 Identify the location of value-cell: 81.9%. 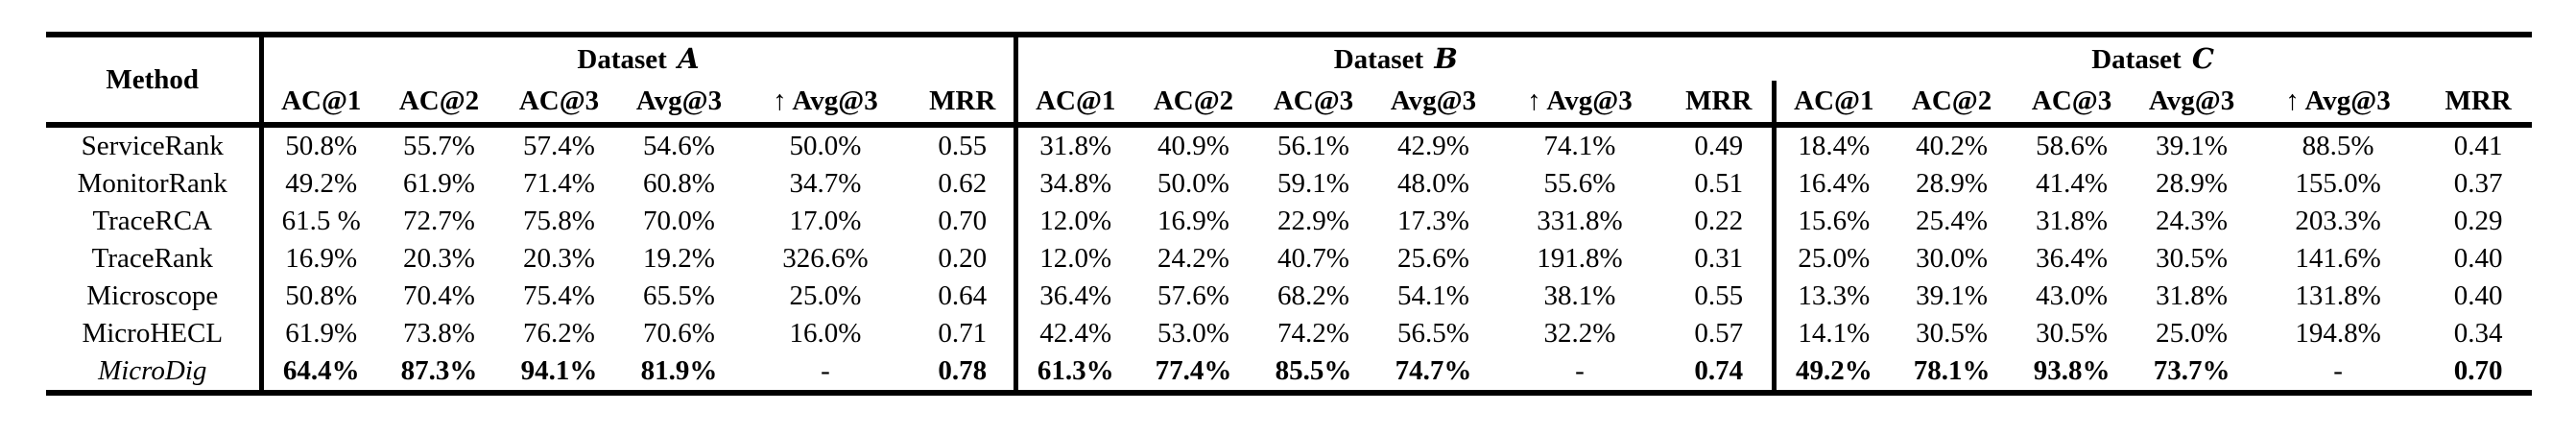
(679, 370).